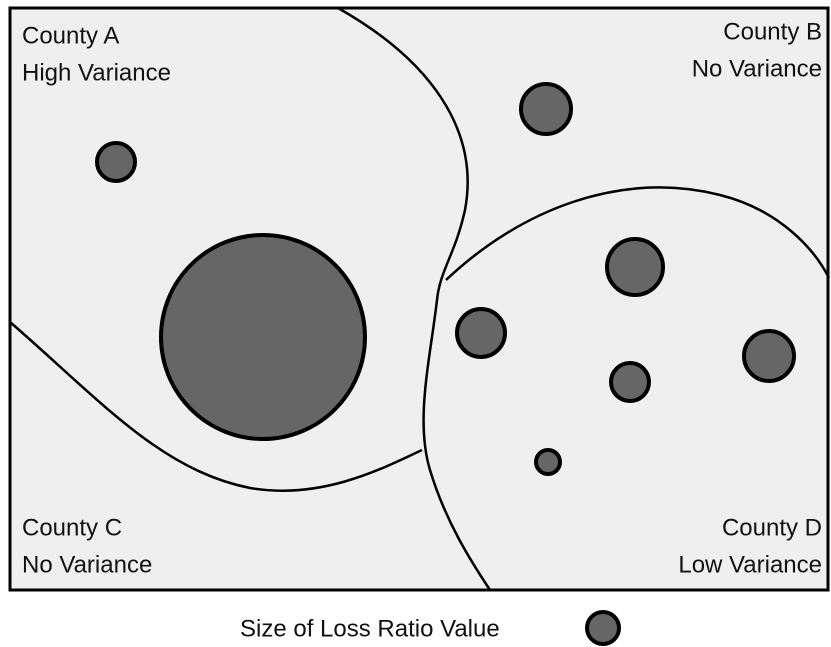 The image size is (831, 647). I want to click on legend-label: Size of Loss Ratio Value, so click(370, 628).